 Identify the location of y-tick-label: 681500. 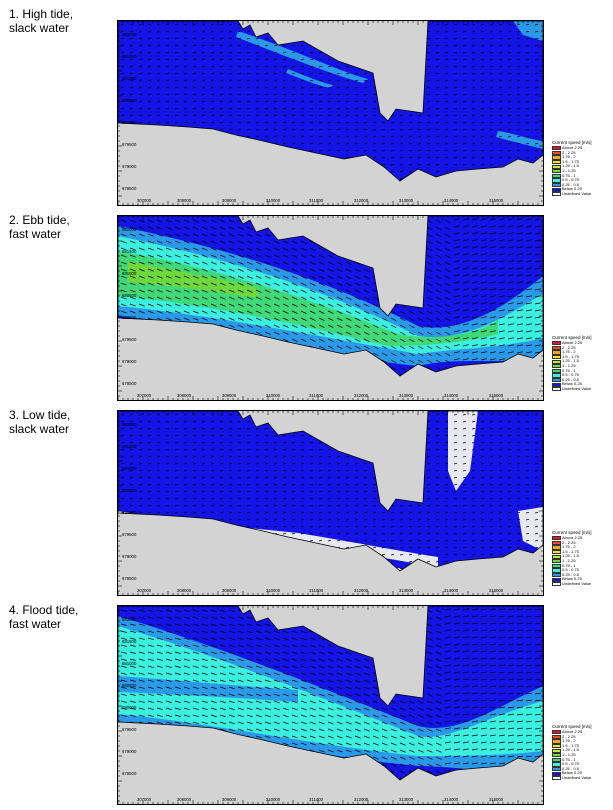
(129, 251).